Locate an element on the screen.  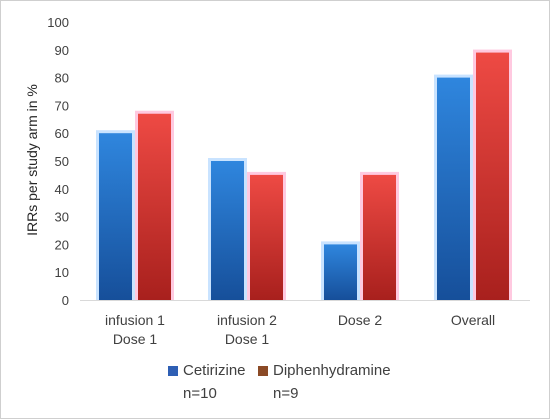
legend-n-diphenhydramine: n=9 is located at coordinates (286, 393).